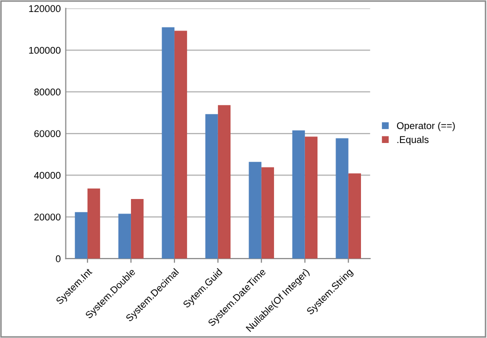 Image resolution: width=487 pixels, height=338 pixels. What do you see at coordinates (425, 127) in the screenshot?
I see `legend-label: Operator (==)` at bounding box center [425, 127].